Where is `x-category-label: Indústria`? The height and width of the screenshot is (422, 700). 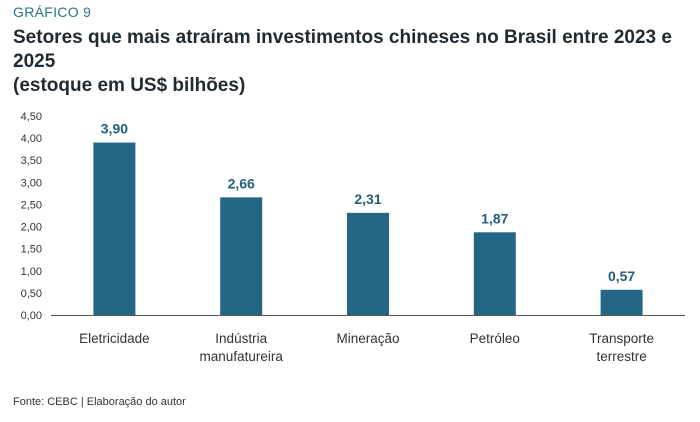 x-category-label: Indústria is located at coordinates (241, 338).